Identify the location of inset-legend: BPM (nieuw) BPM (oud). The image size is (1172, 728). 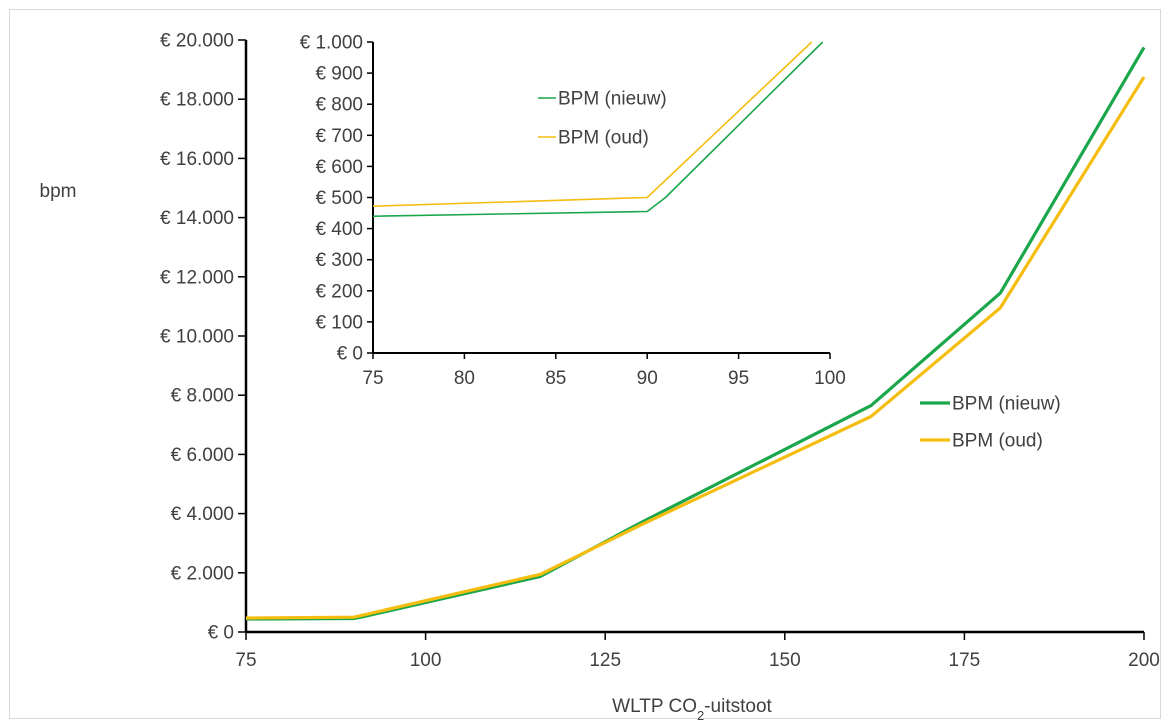
(602, 119).